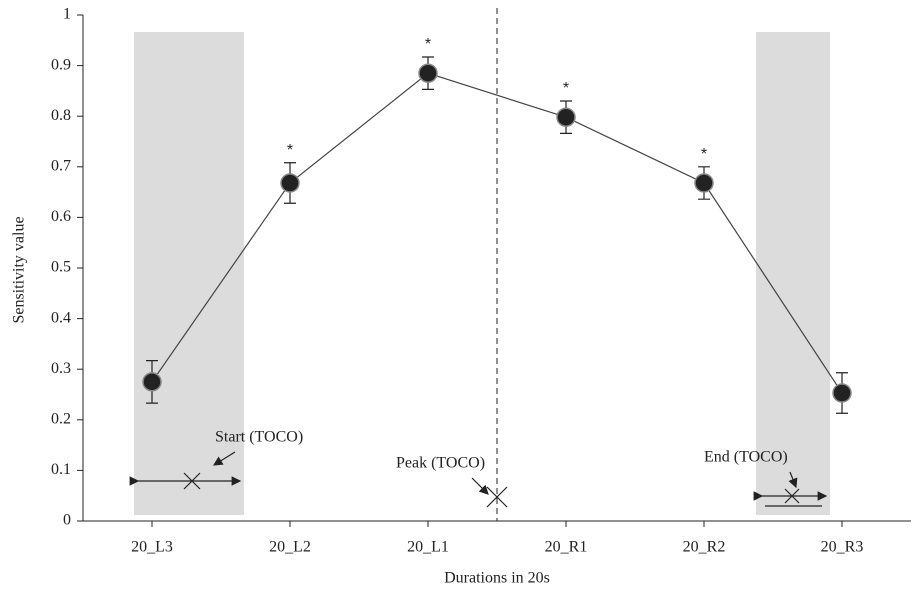 The width and height of the screenshot is (914, 601). Describe the element at coordinates (189, 273) in the screenshot. I see `shade-start` at that location.